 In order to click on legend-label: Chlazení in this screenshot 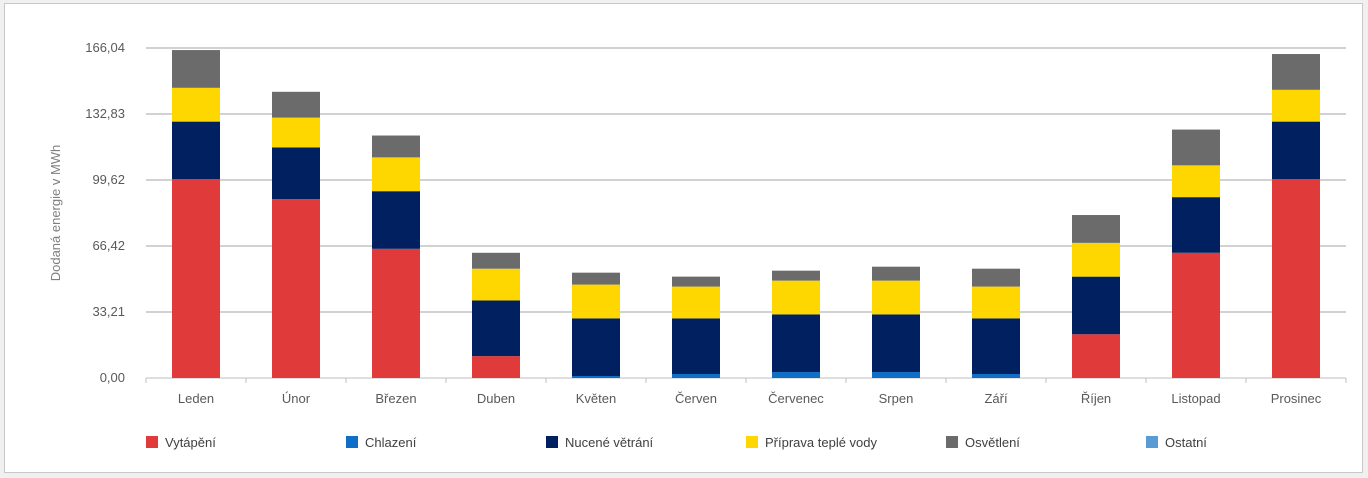, I will do `click(391, 442)`.